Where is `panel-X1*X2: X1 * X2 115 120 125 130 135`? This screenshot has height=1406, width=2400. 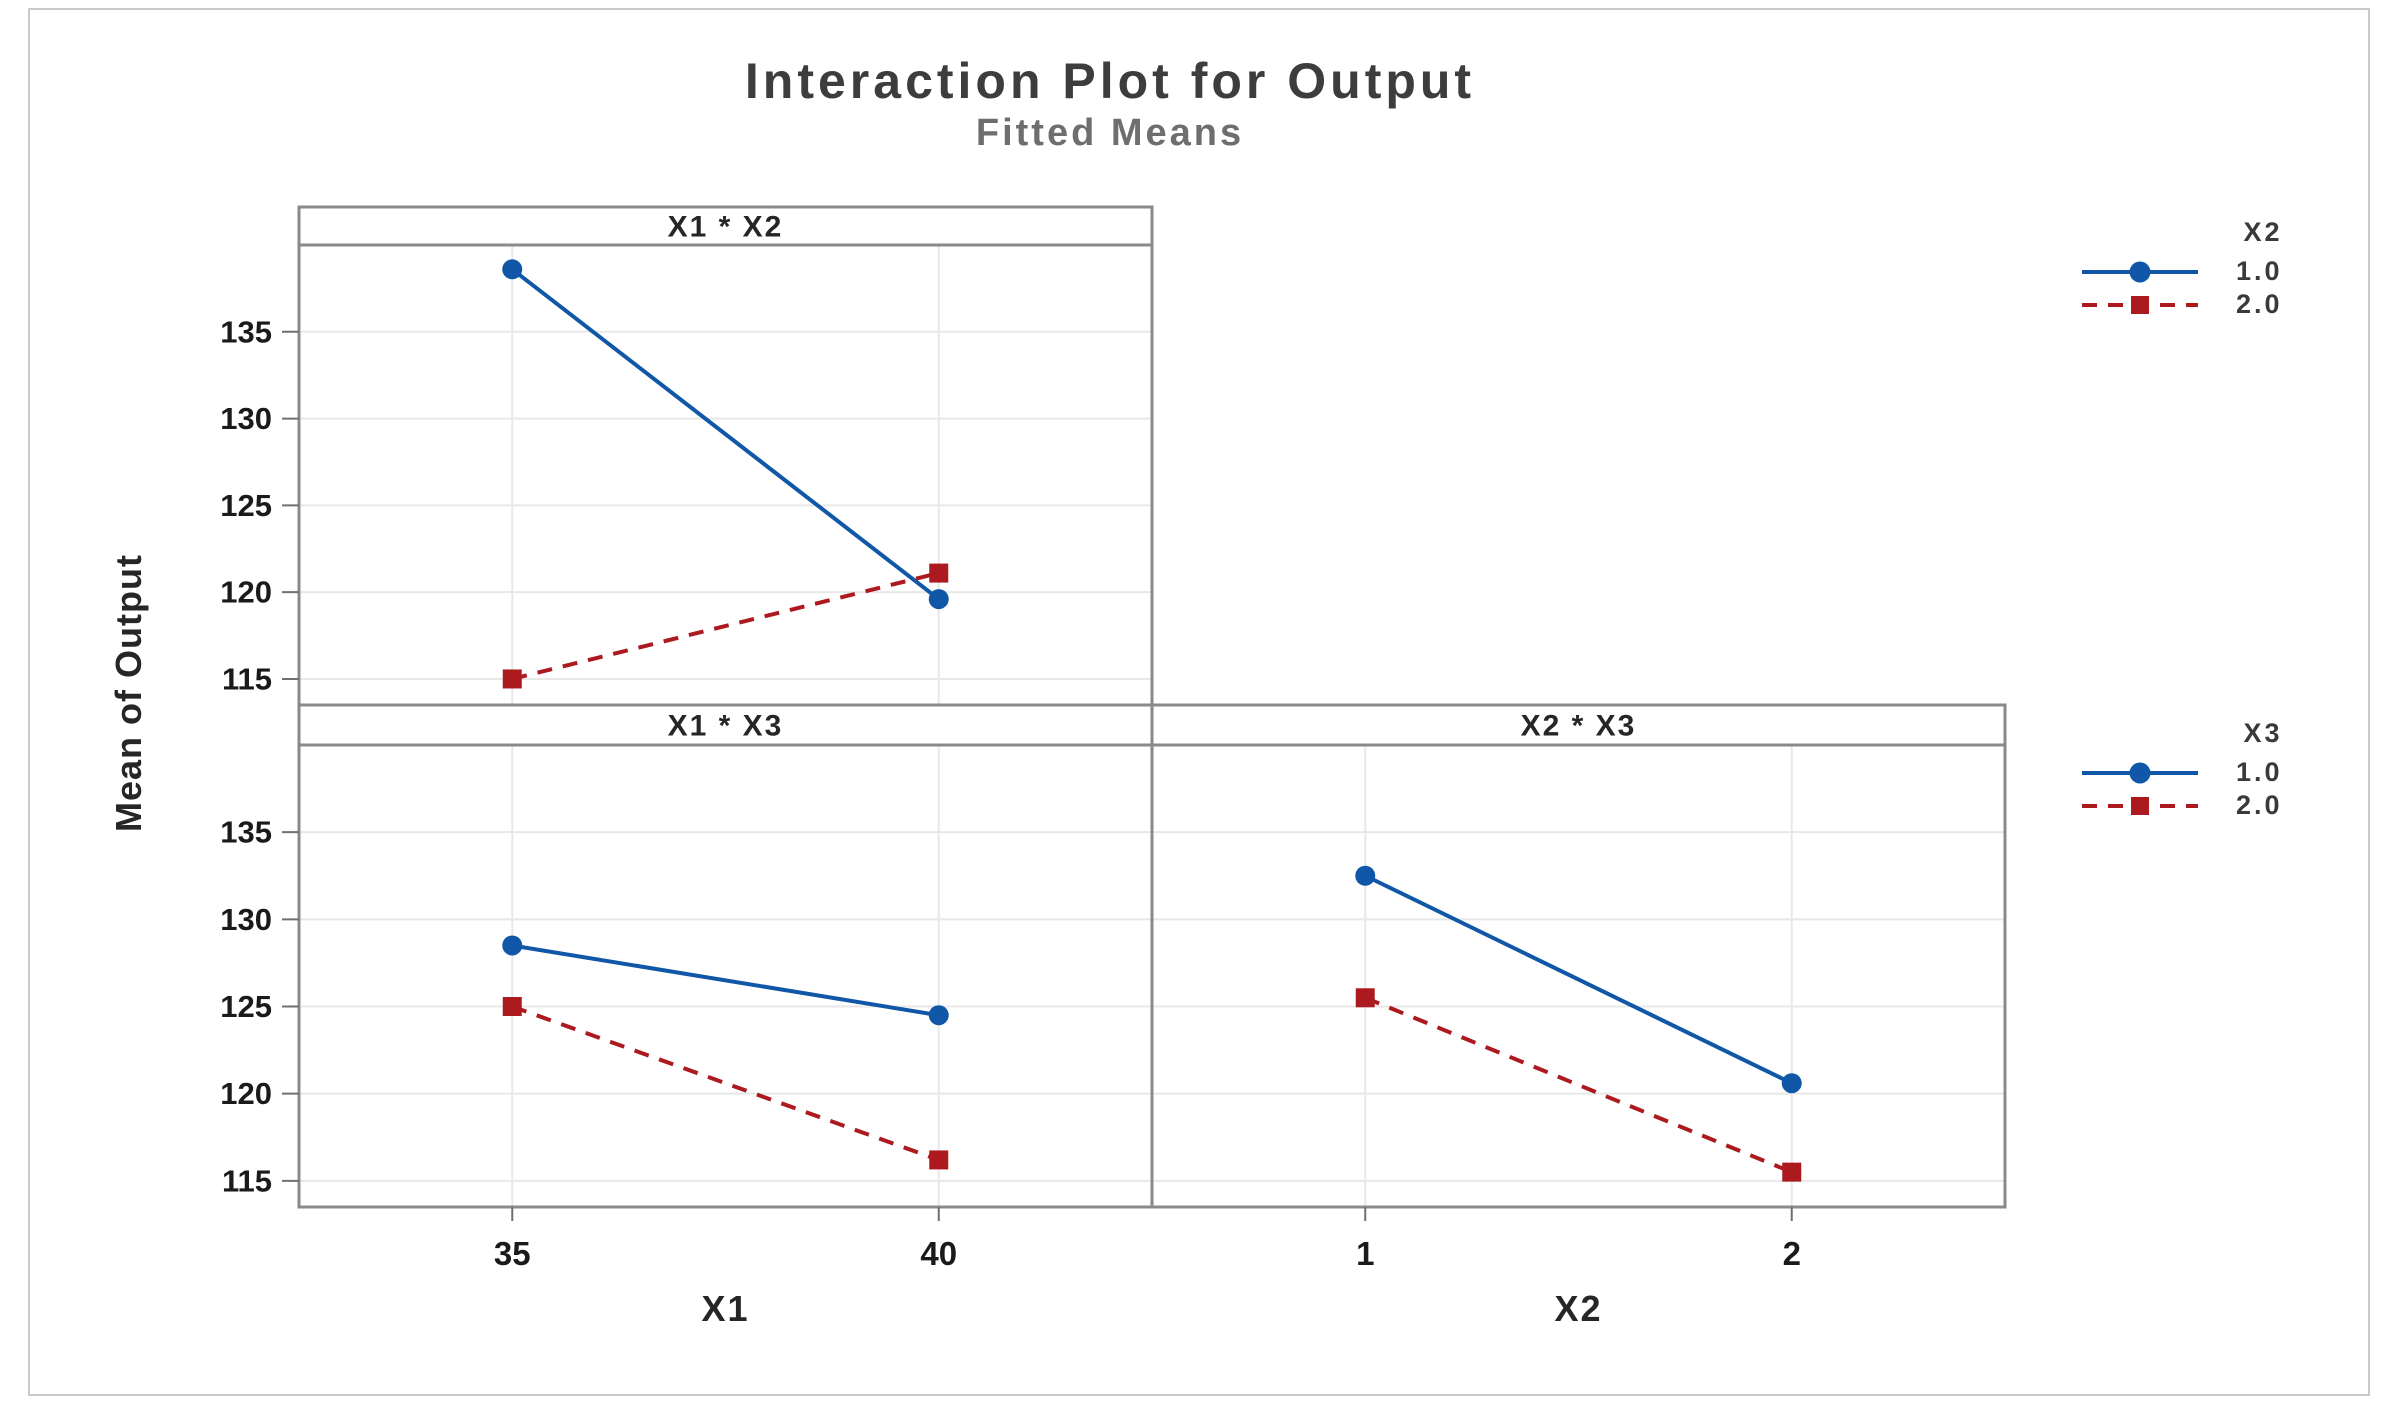
panel-X1*X2: X1 * X2 115 120 125 130 135 is located at coordinates (687, 456).